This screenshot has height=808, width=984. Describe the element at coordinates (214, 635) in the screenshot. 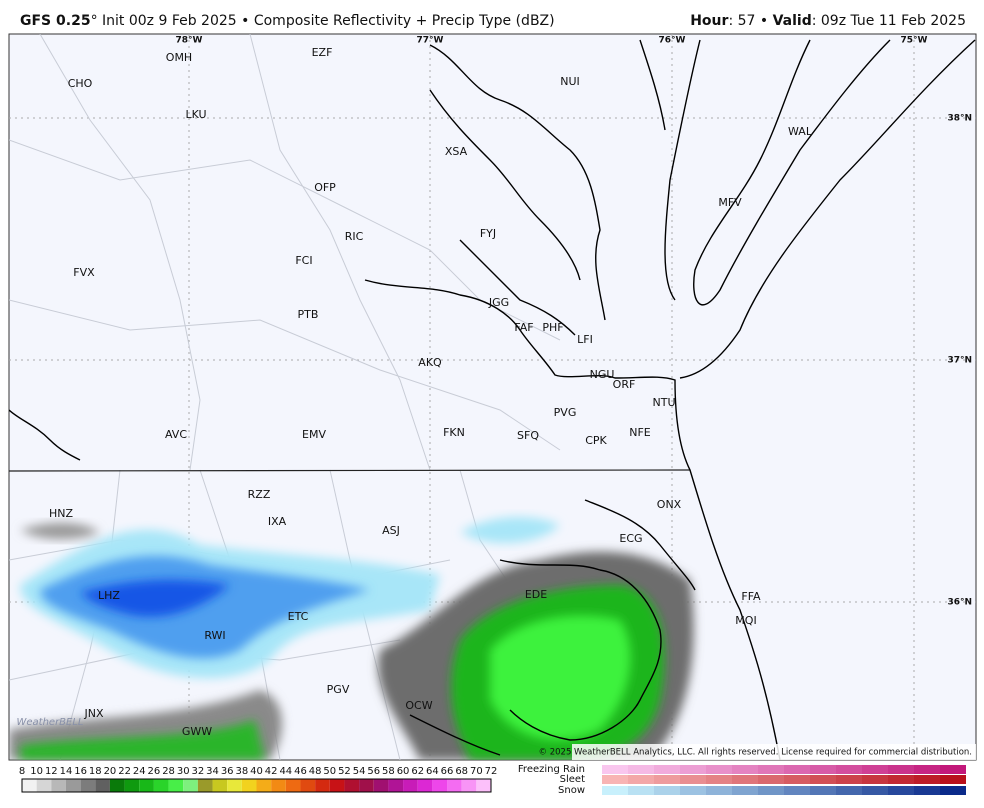

I see `station-label: RWI` at that location.